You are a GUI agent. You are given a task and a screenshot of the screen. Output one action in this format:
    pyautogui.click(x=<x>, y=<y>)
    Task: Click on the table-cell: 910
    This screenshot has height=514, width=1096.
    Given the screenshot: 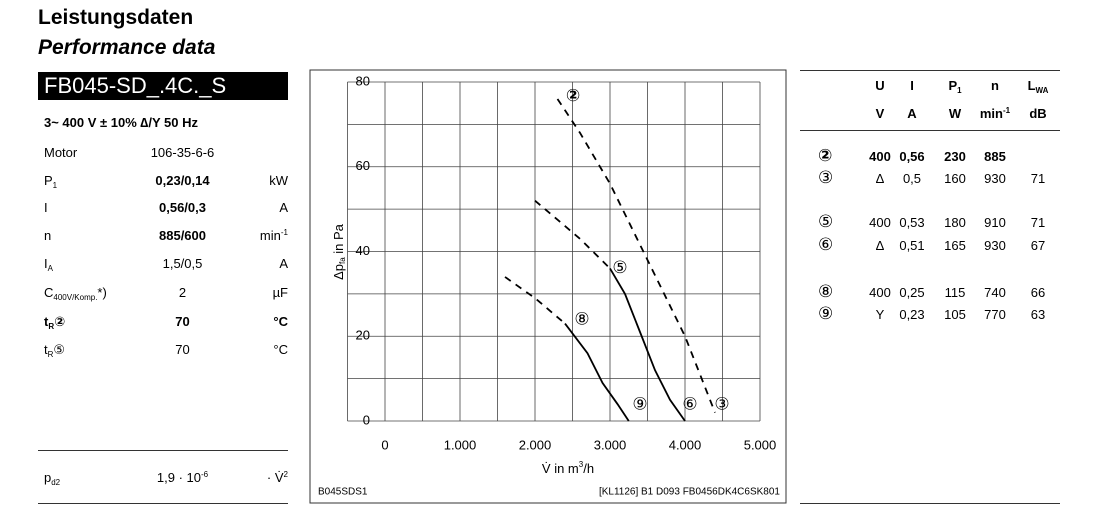 What is the action you would take?
    pyautogui.click(x=995, y=222)
    